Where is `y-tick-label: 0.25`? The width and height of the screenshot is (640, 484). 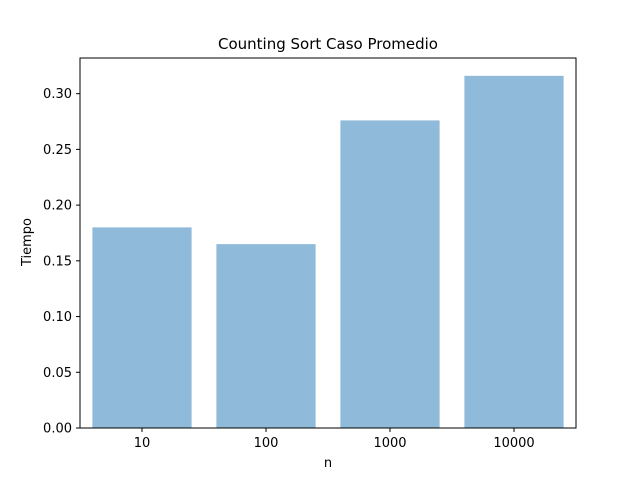
y-tick-label: 0.25 is located at coordinates (57, 150).